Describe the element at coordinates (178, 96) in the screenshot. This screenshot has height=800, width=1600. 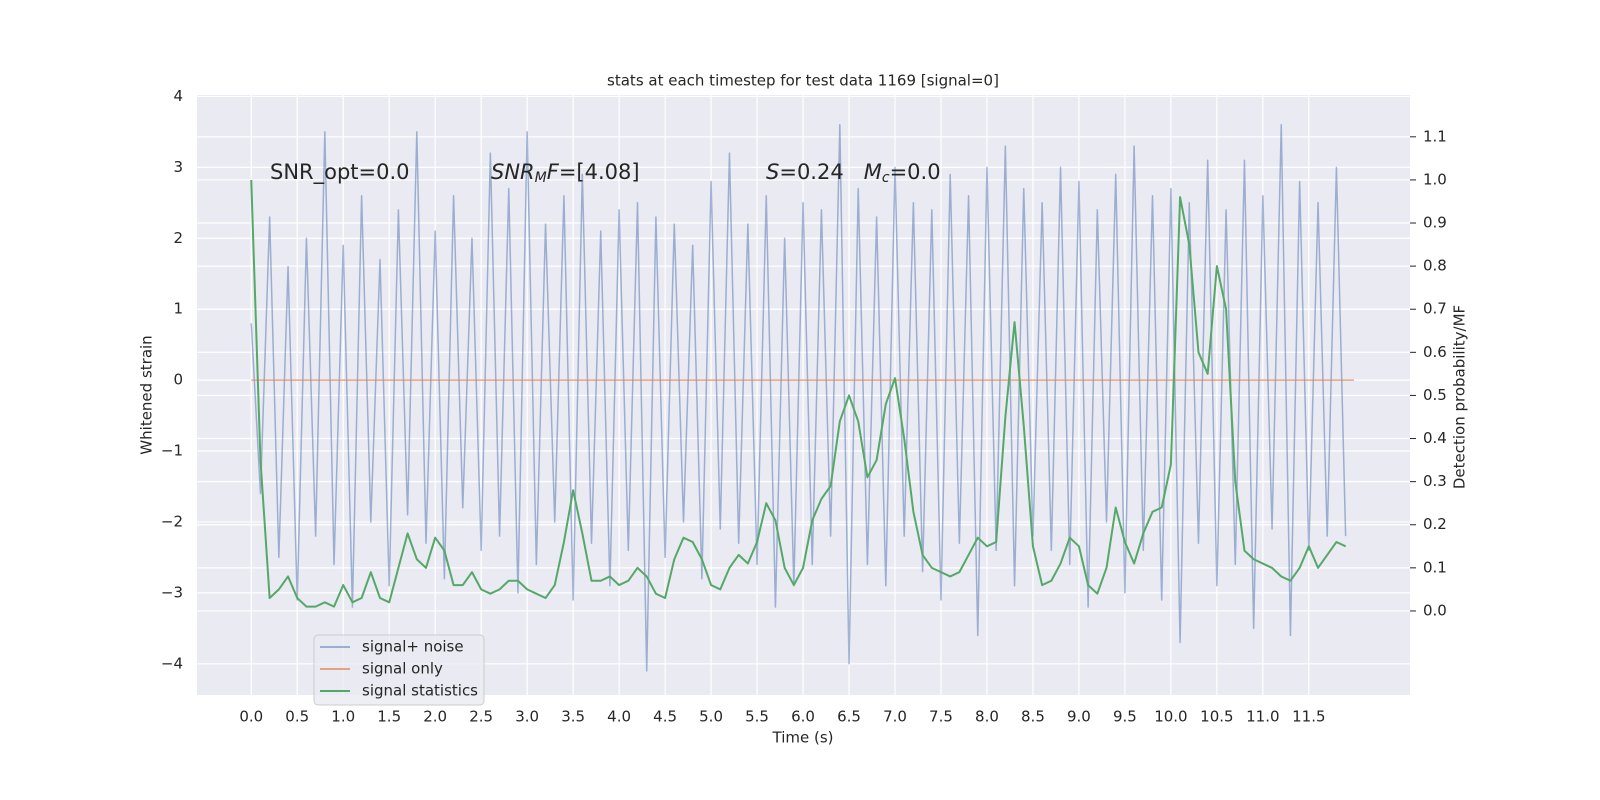
I see `y-tick-label: 4` at that location.